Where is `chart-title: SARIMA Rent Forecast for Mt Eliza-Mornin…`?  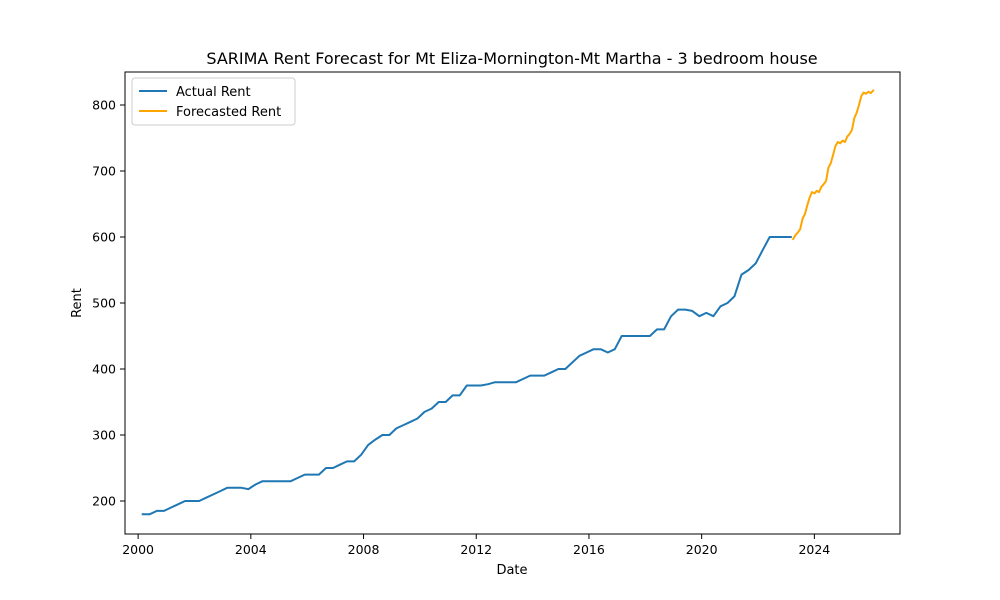 chart-title: SARIMA Rent Forecast for Mt Eliza-Mornin… is located at coordinates (511, 58).